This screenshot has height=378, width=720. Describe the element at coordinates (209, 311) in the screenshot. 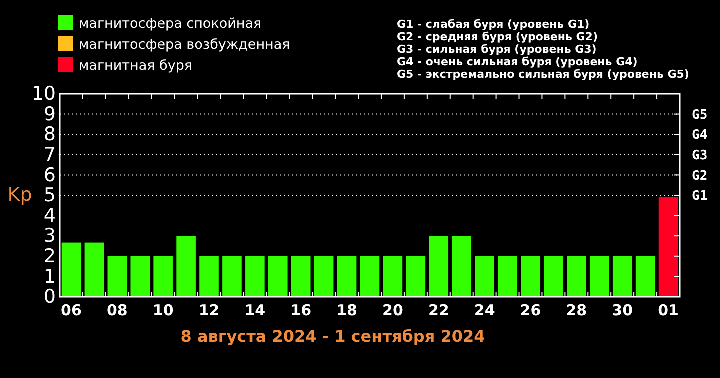

I see `x-tick-label: 12` at that location.